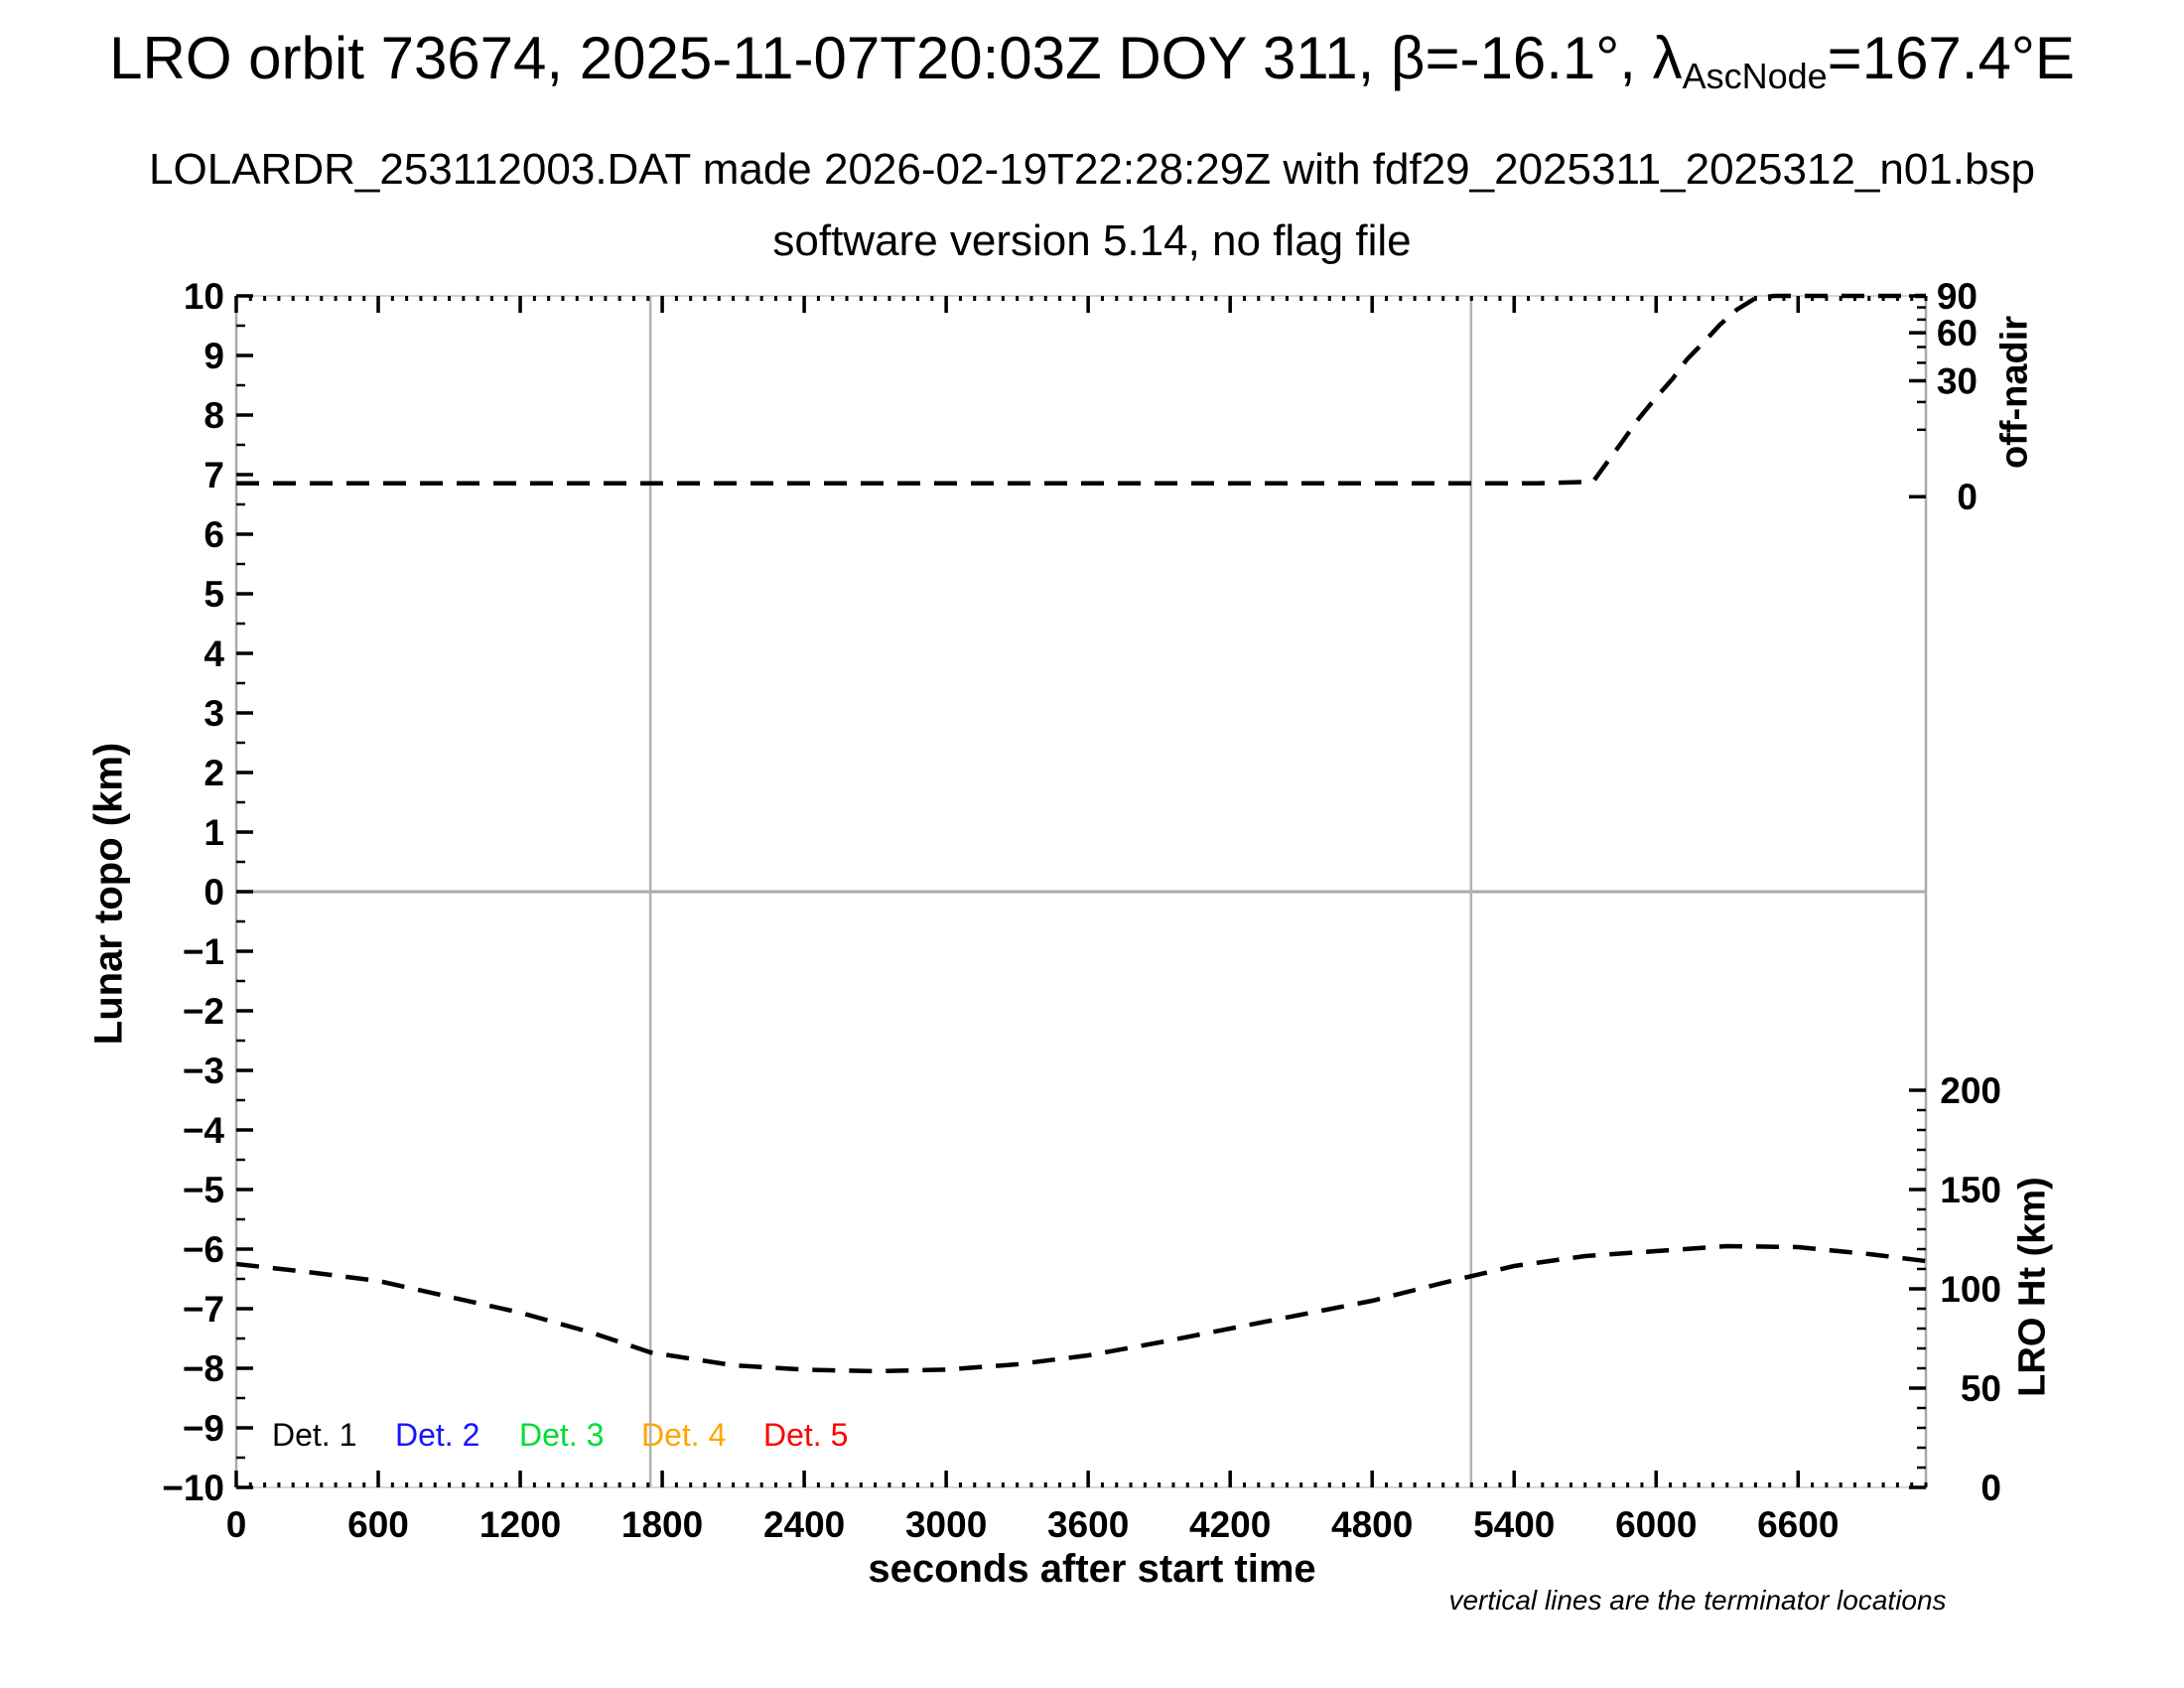  I want to click on svg-text: 5, so click(214, 594).